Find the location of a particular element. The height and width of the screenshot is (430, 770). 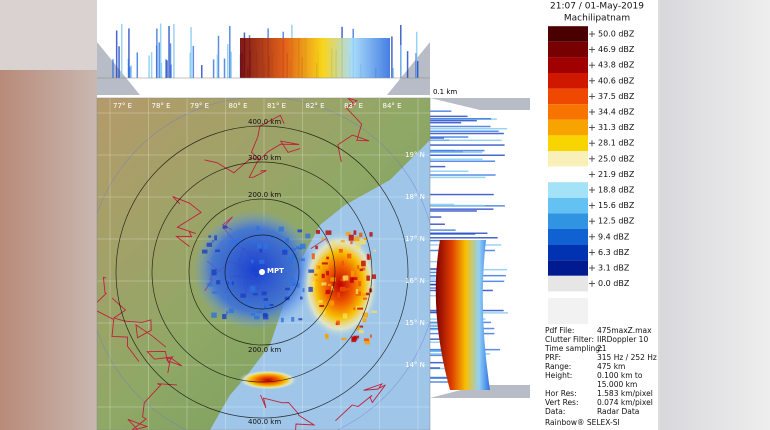

info-value: 1.583 km/pixel is located at coordinates (625, 393).